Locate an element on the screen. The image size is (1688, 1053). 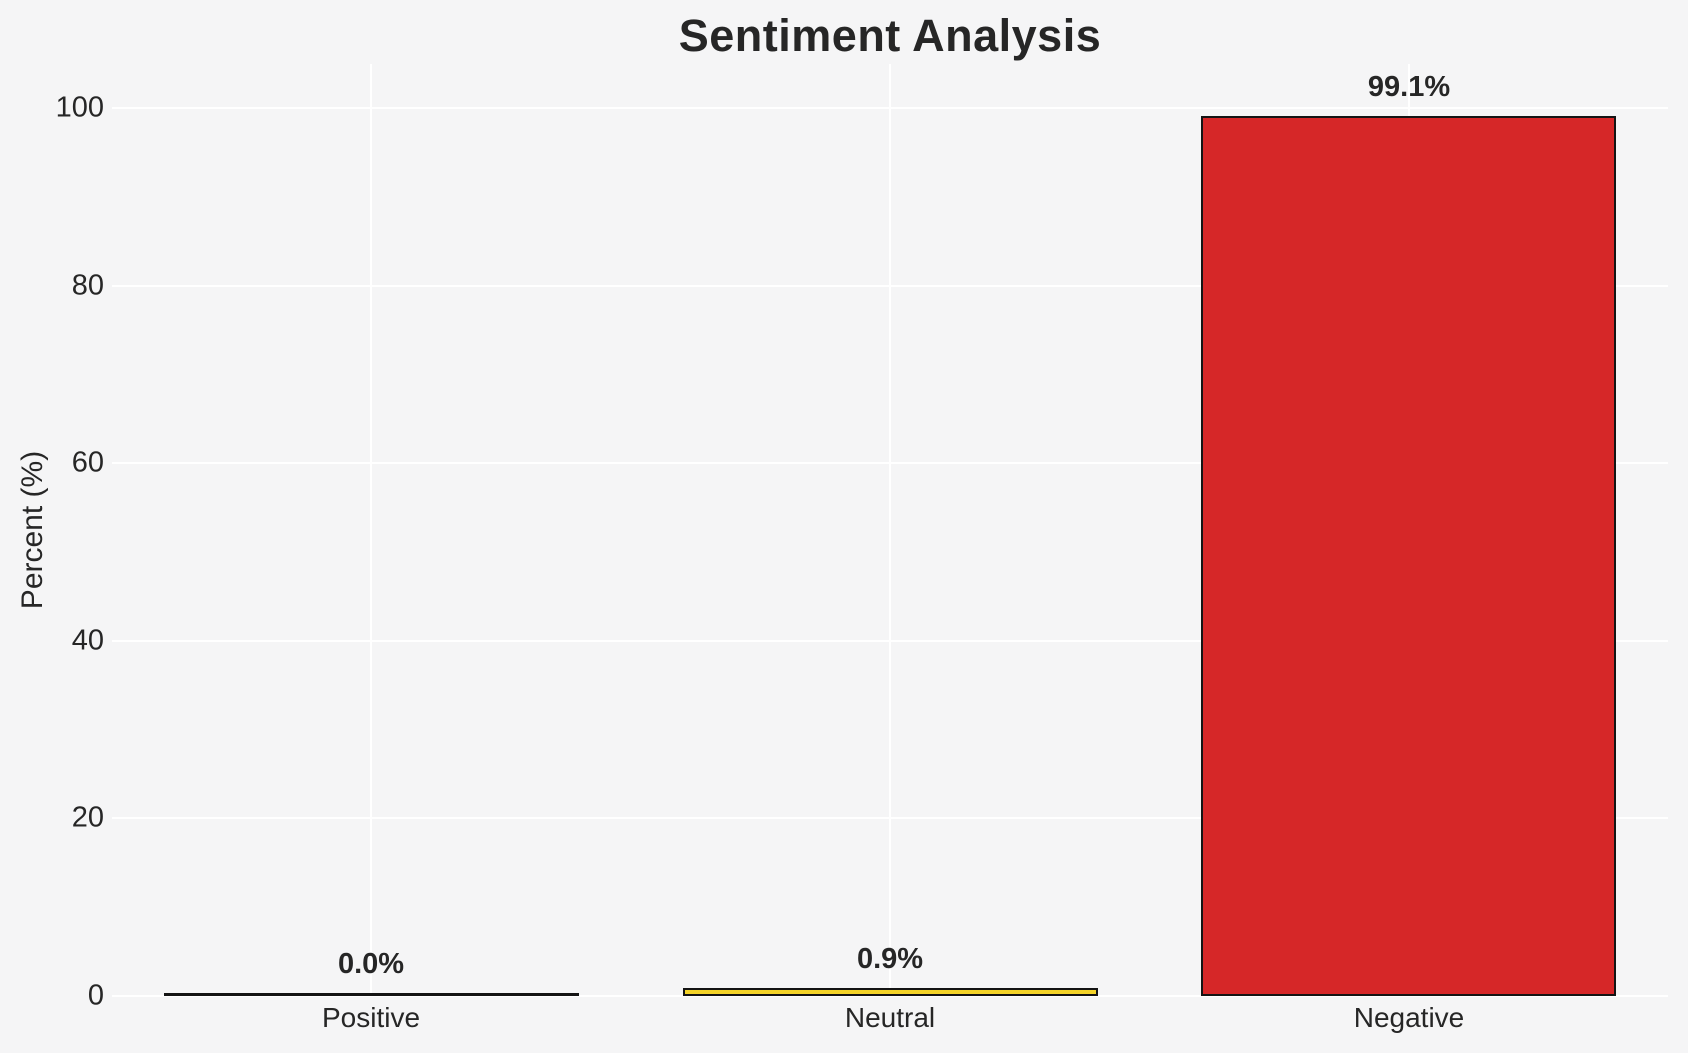
y-tick-label-0: 0 is located at coordinates (95, 995).